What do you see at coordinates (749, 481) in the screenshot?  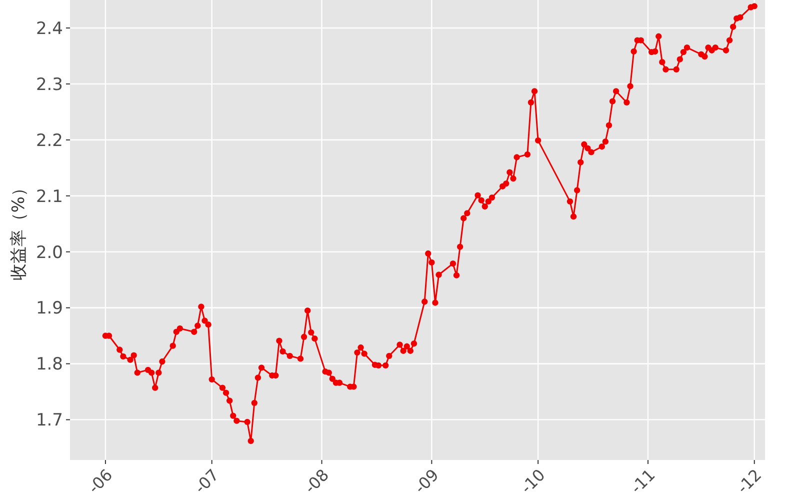 I see `x-tick-label: -12` at bounding box center [749, 481].